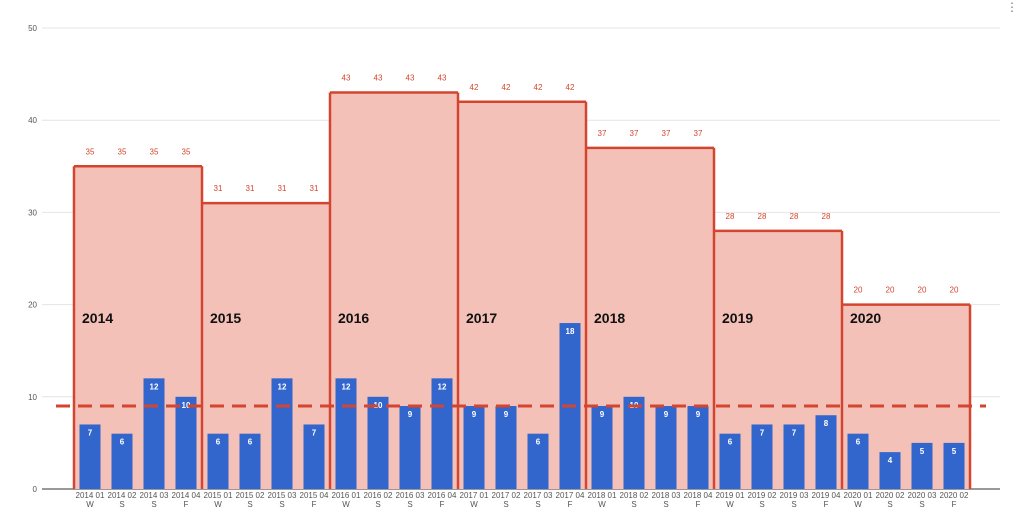 This screenshot has width=1024, height=531. Describe the element at coordinates (32, 120) in the screenshot. I see `y-tick-label: 40` at that location.